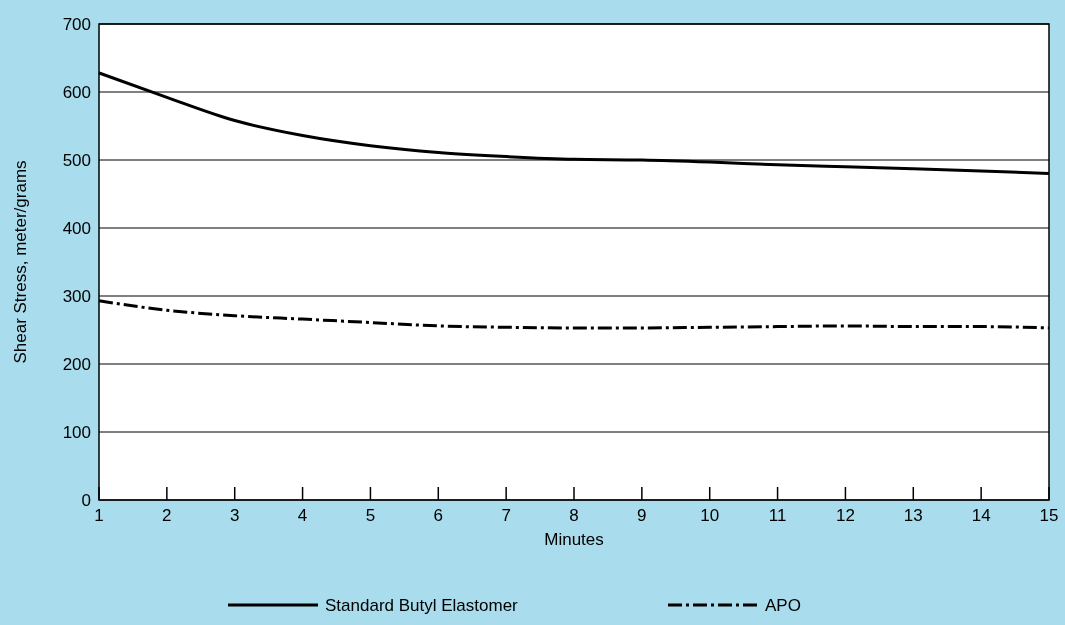 This screenshot has height=625, width=1065. What do you see at coordinates (20, 262) in the screenshot?
I see `y-axis-title: Shear Stress, meter/grams` at bounding box center [20, 262].